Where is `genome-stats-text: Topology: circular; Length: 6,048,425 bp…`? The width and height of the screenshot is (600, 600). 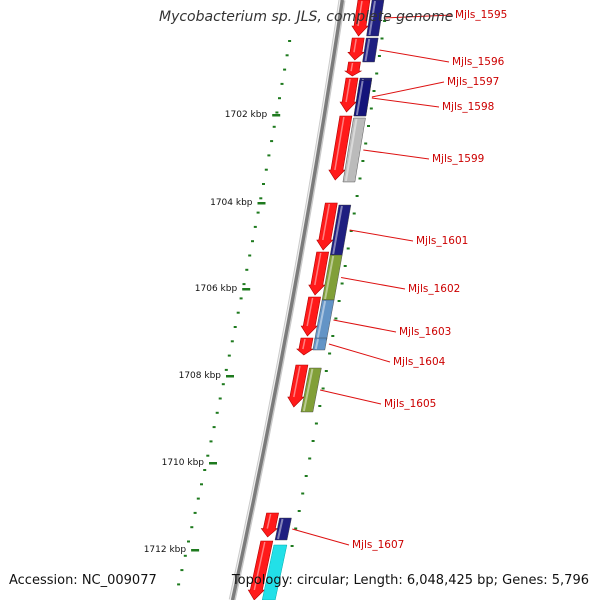 genome-stats-text: Topology: circular; Length: 6,048,425 bp… is located at coordinates (410, 580).